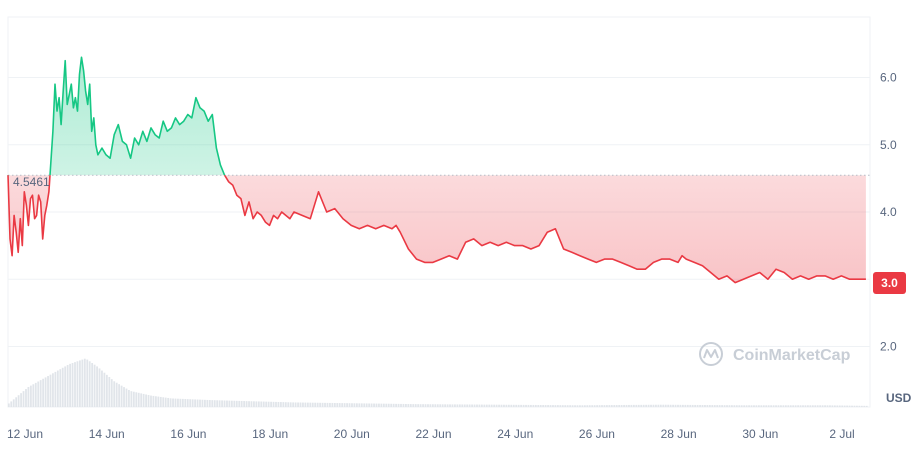  What do you see at coordinates (760, 434) in the screenshot?
I see `x-tick-label-9: 30 Jun` at bounding box center [760, 434].